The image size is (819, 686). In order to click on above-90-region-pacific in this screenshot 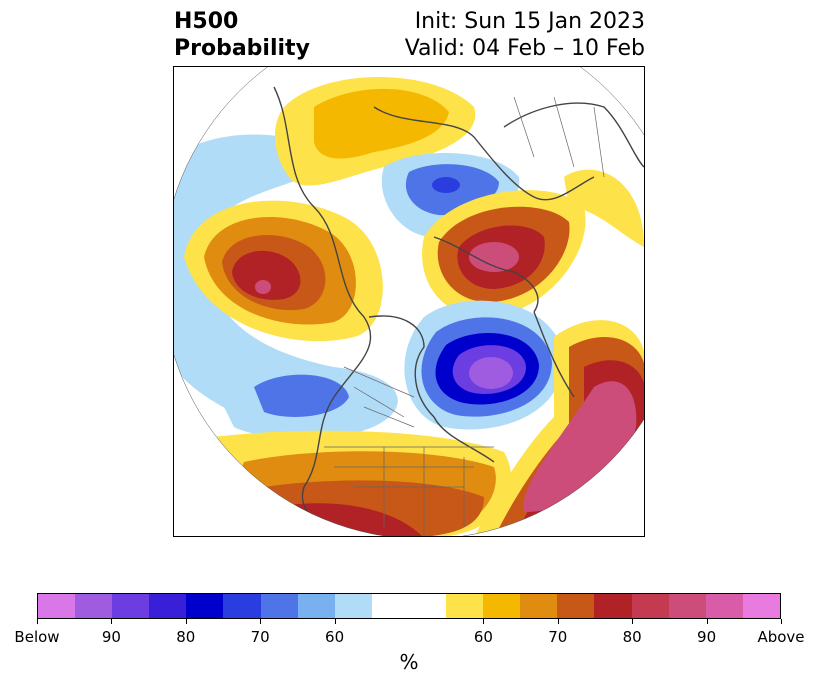, I will do `click(263, 287)`.